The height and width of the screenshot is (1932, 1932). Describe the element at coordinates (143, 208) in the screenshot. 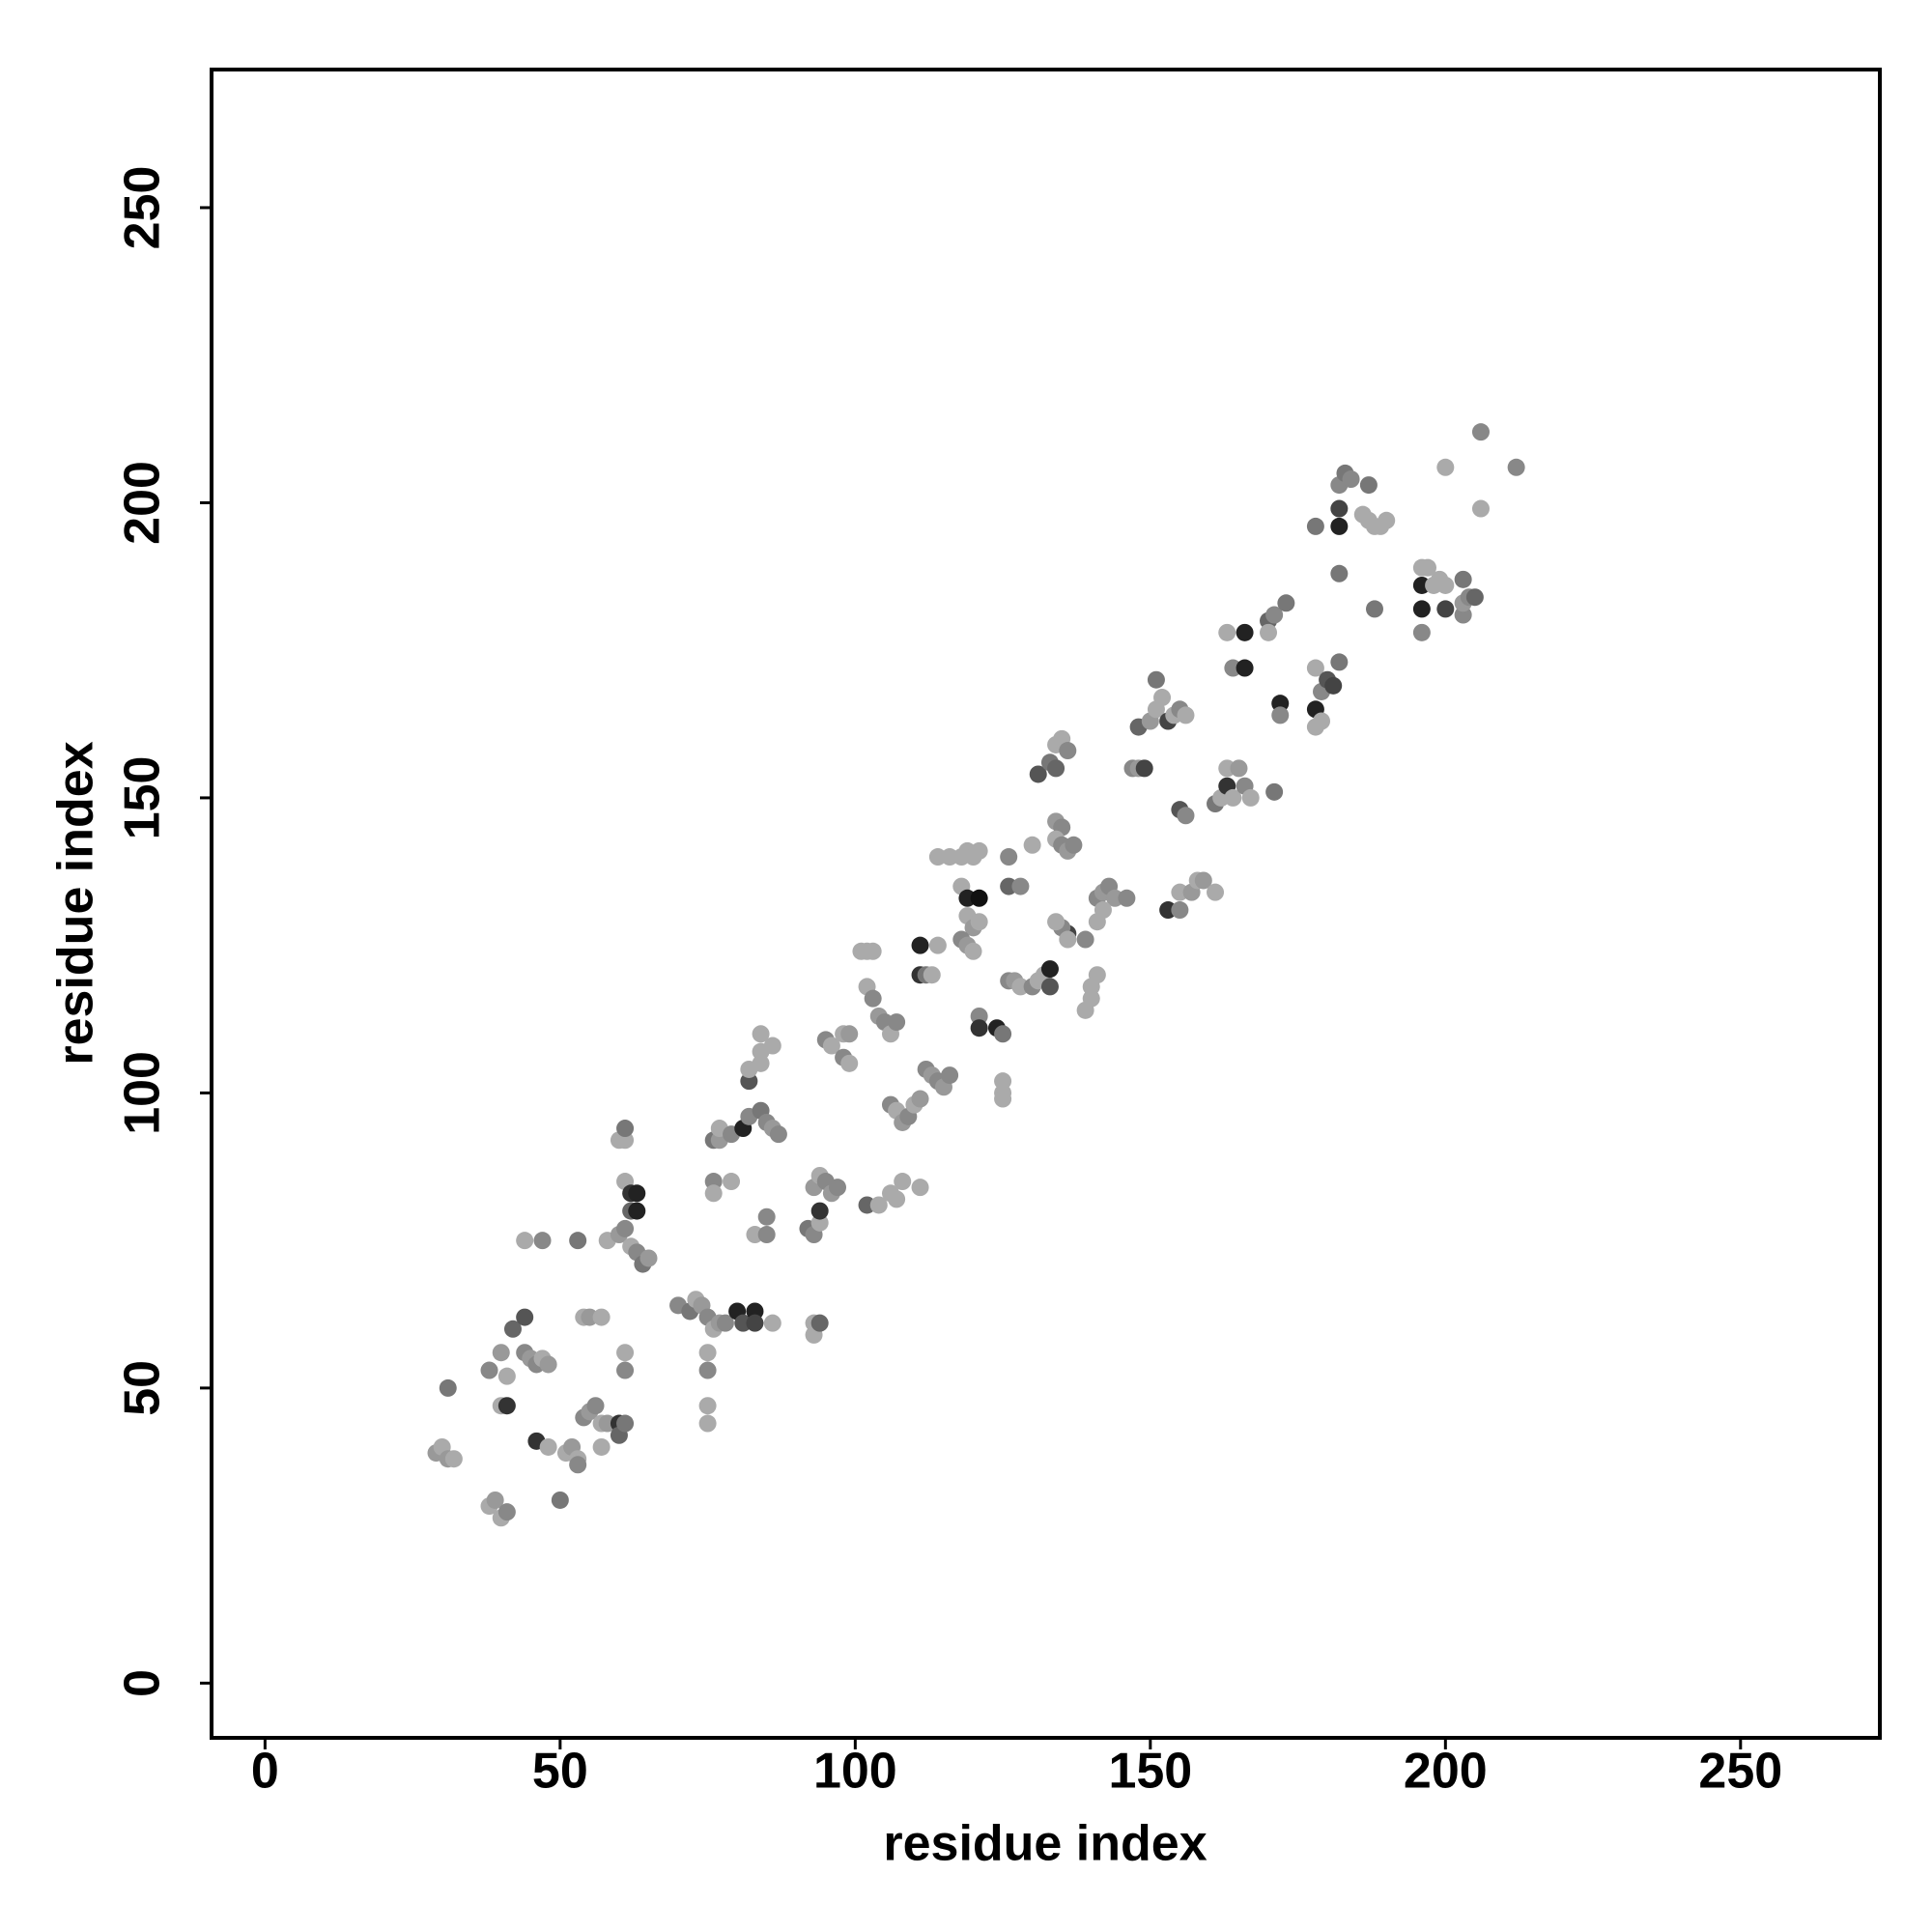

I see `y-tick-label: 250` at that location.